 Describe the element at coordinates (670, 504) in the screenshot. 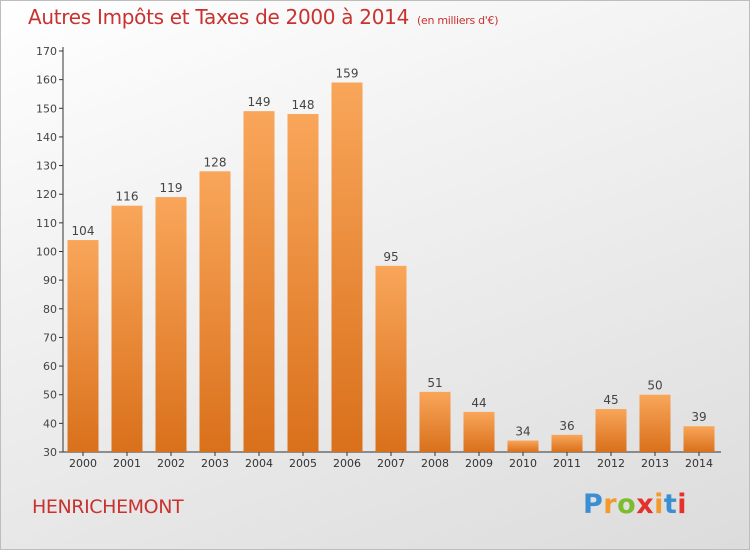

I see `logo-letter: t` at that location.